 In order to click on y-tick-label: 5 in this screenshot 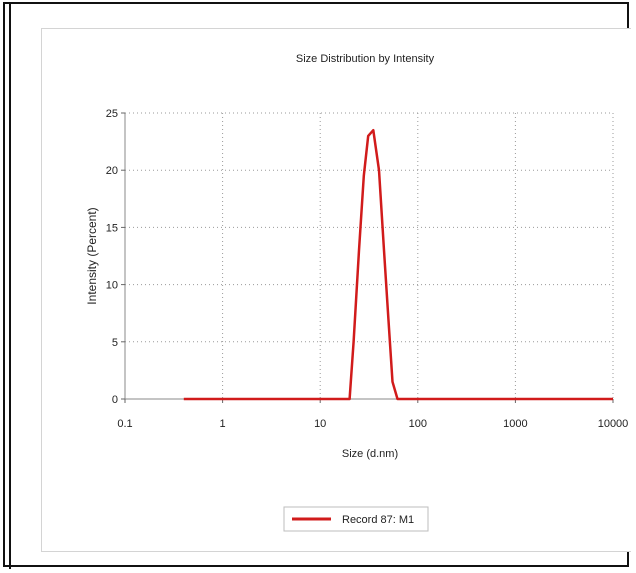, I will do `click(115, 343)`.